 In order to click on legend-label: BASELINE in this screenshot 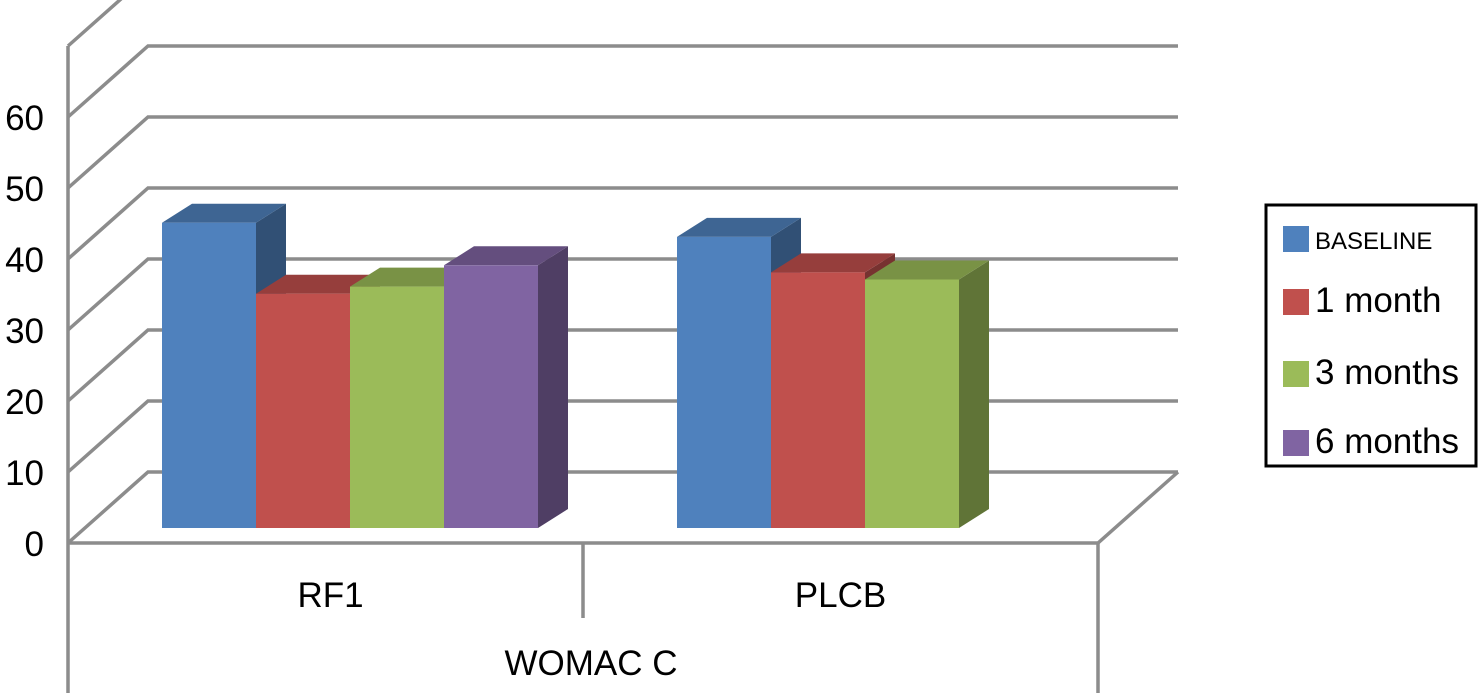, I will do `click(1373, 241)`.